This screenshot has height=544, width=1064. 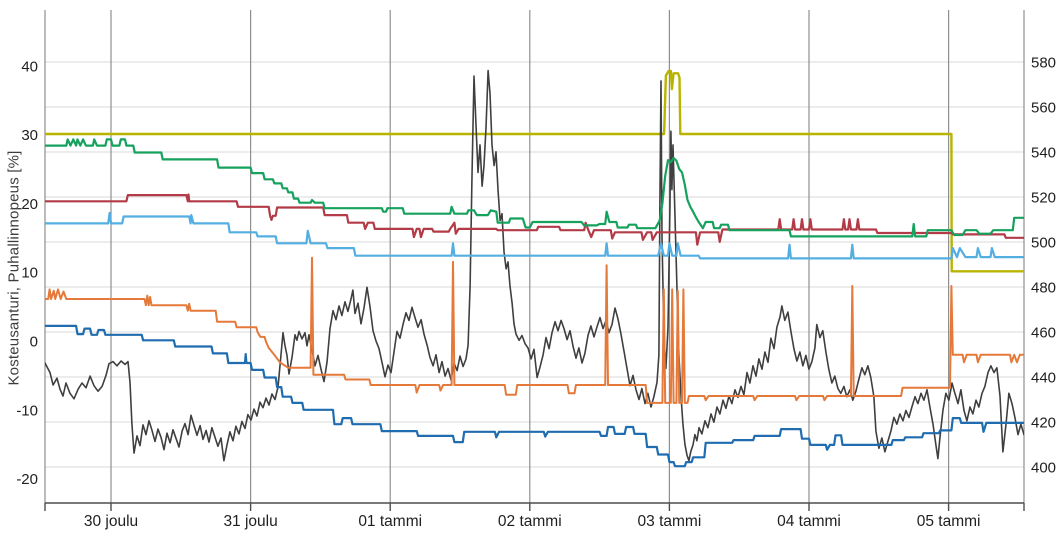 I want to click on x-tick-label: 01 tammi, so click(x=390, y=521).